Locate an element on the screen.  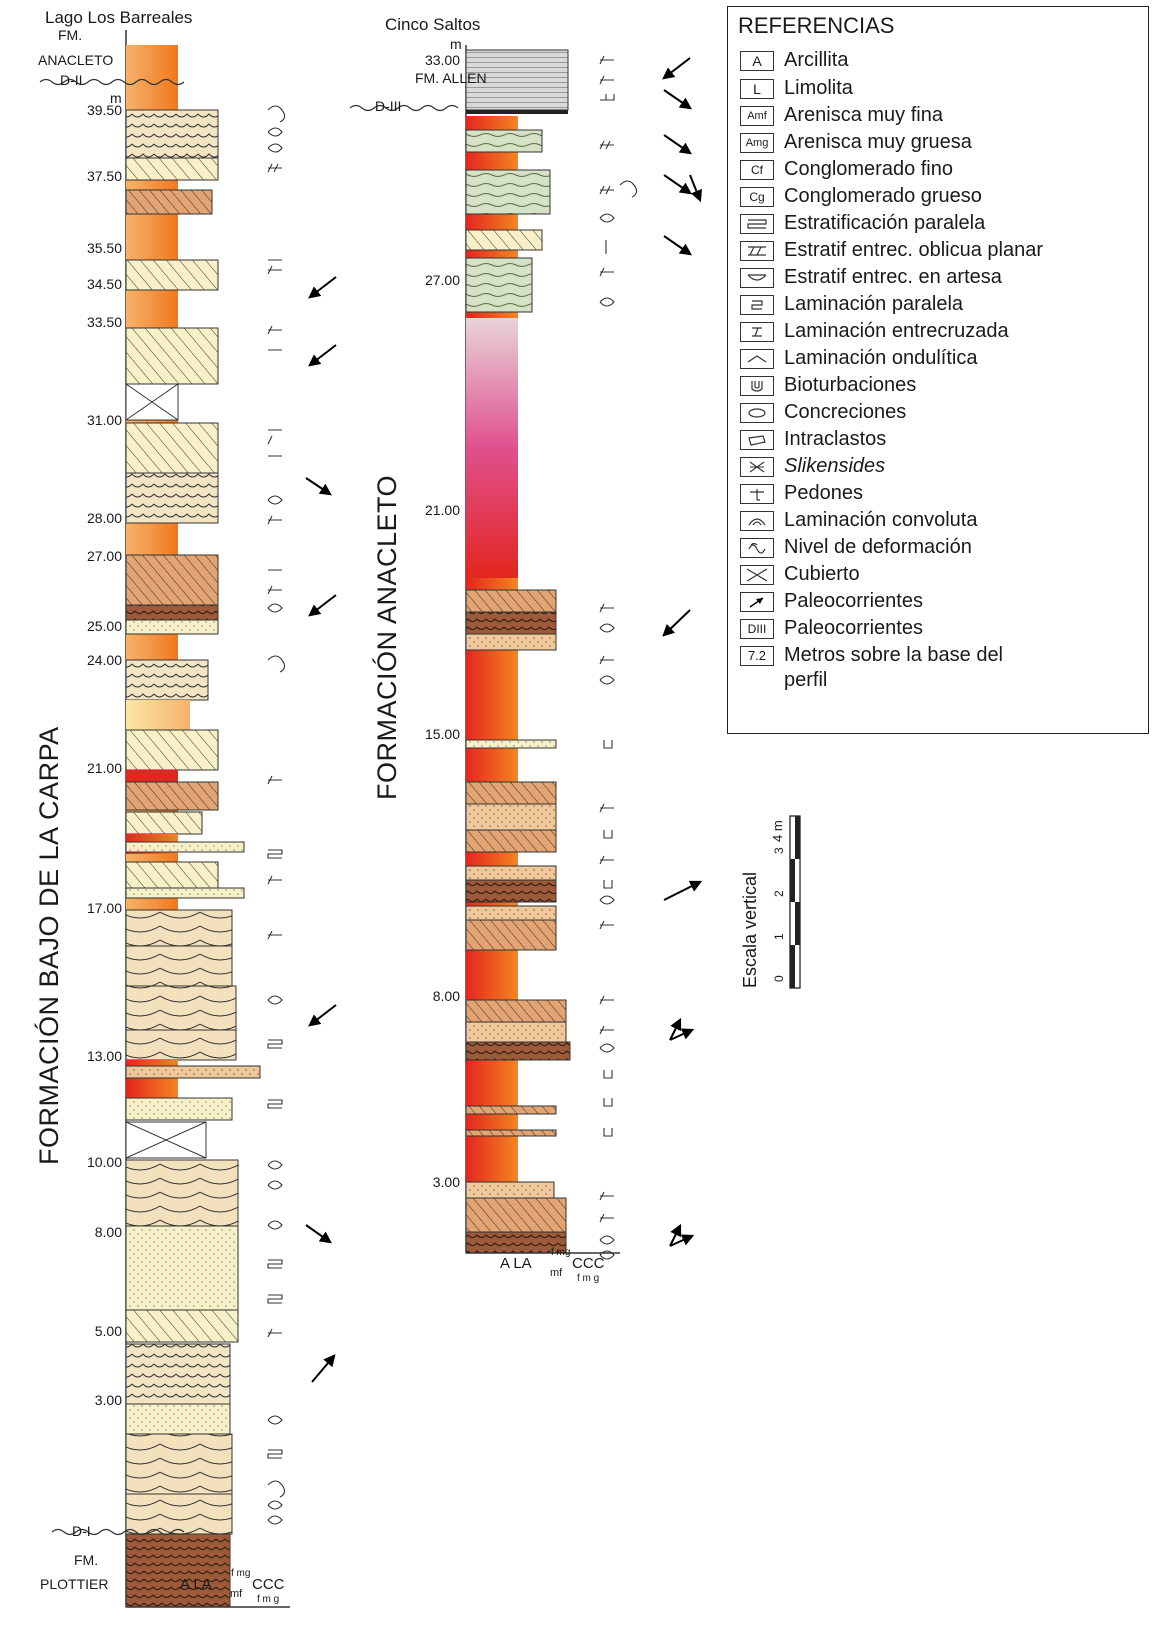
left-grain-axis: A LA is located at coordinates (196, 1584).